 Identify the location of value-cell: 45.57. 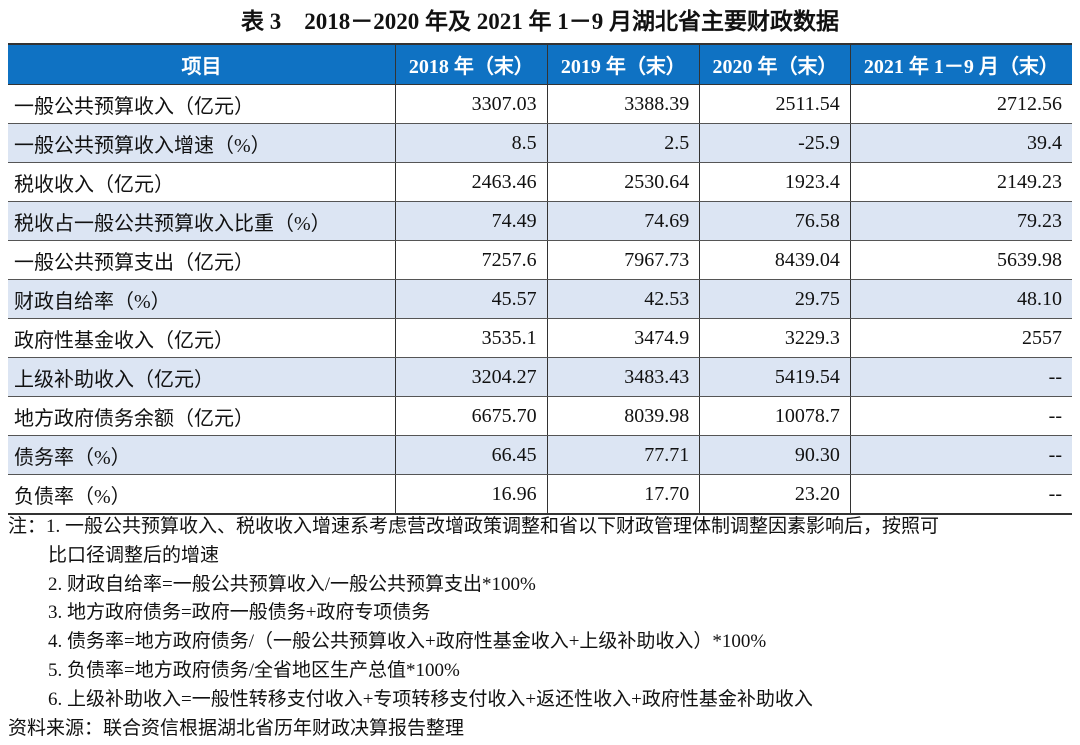
(471, 299).